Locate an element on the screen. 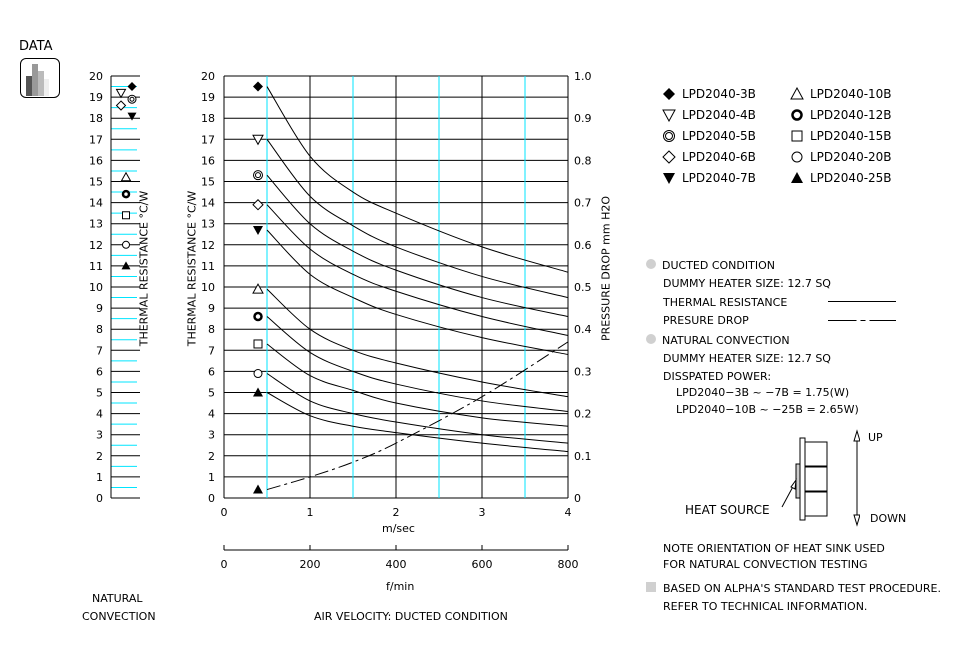 This screenshot has height=658, width=967. svg-text: 800 is located at coordinates (568, 564).